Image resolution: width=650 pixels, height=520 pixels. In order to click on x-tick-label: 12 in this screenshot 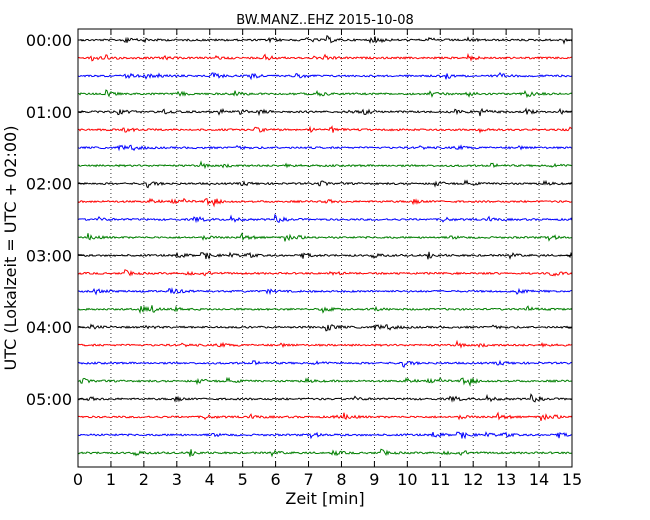, I will do `click(473, 479)`.